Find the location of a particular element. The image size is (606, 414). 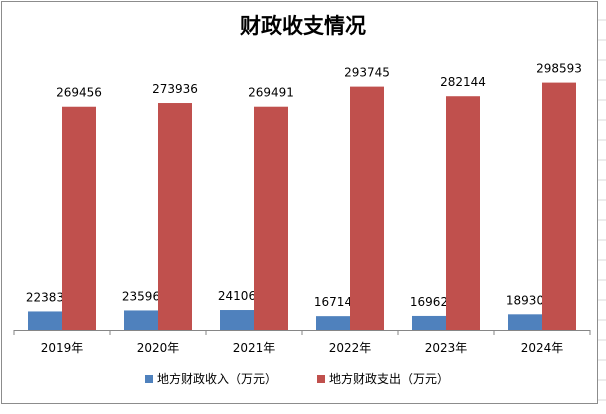

legend-swatch-expenditure is located at coordinates (321, 379).